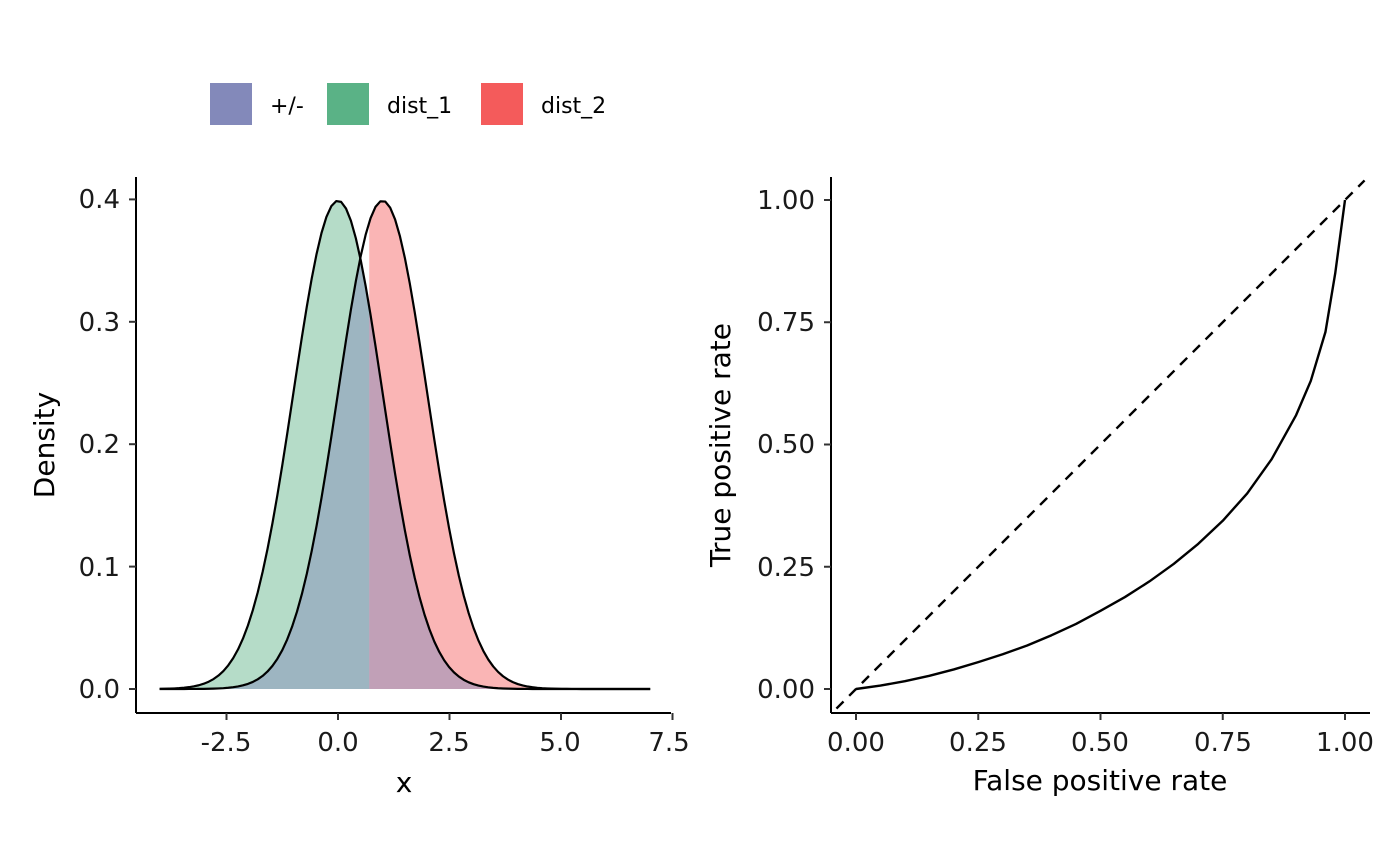 This screenshot has width=1400, height=866. Describe the element at coordinates (720, 445) in the screenshot. I see `roc-y-axis-title: True positive rate` at that location.